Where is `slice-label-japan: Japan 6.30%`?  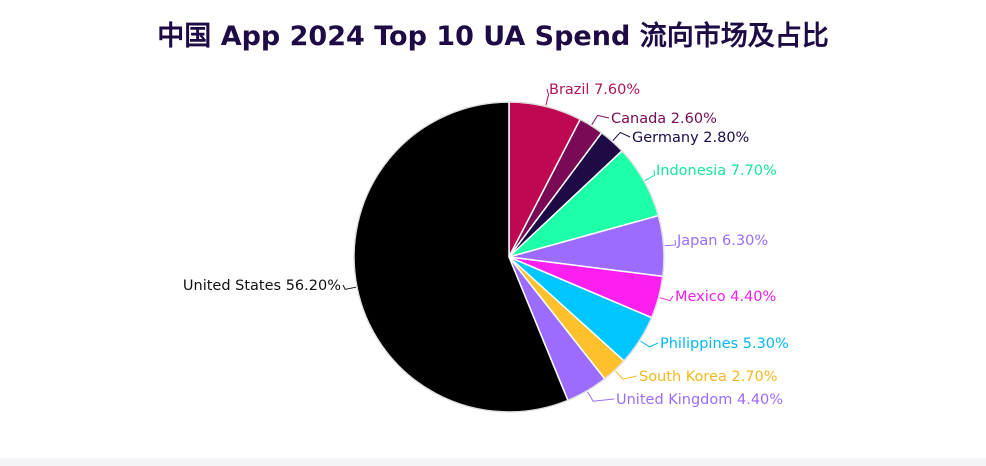 slice-label-japan: Japan 6.30% is located at coordinates (722, 241).